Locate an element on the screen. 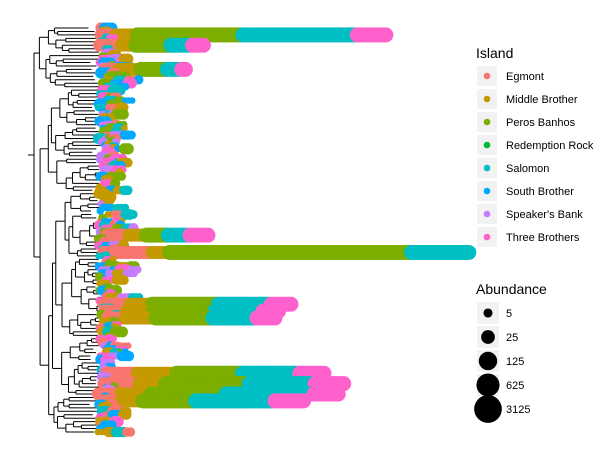 The image size is (614, 466). island-legend-entry: Redemption Rock is located at coordinates (535, 145).